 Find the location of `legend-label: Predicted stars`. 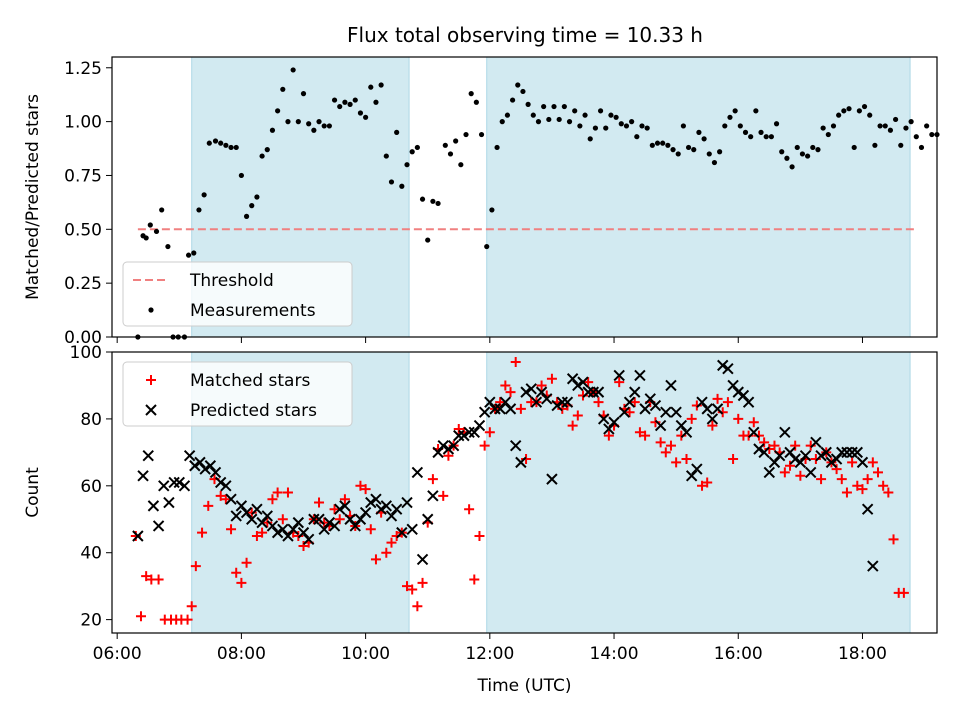

legend-label: Predicted stars is located at coordinates (253, 411).